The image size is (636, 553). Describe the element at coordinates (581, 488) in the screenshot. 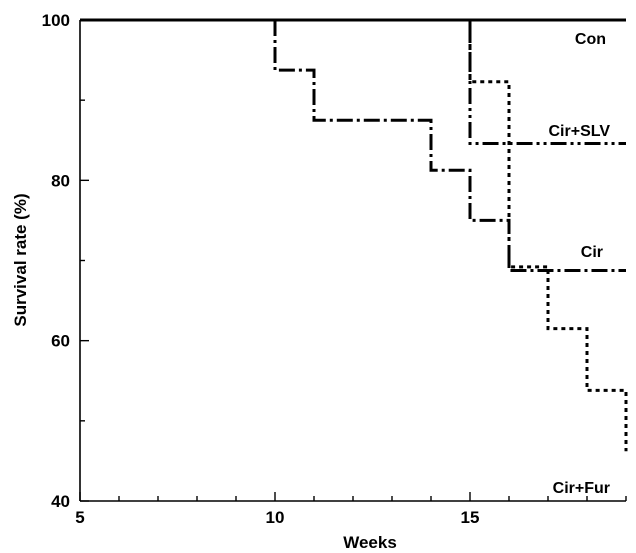

I see `series-label: Cir+Fur` at that location.